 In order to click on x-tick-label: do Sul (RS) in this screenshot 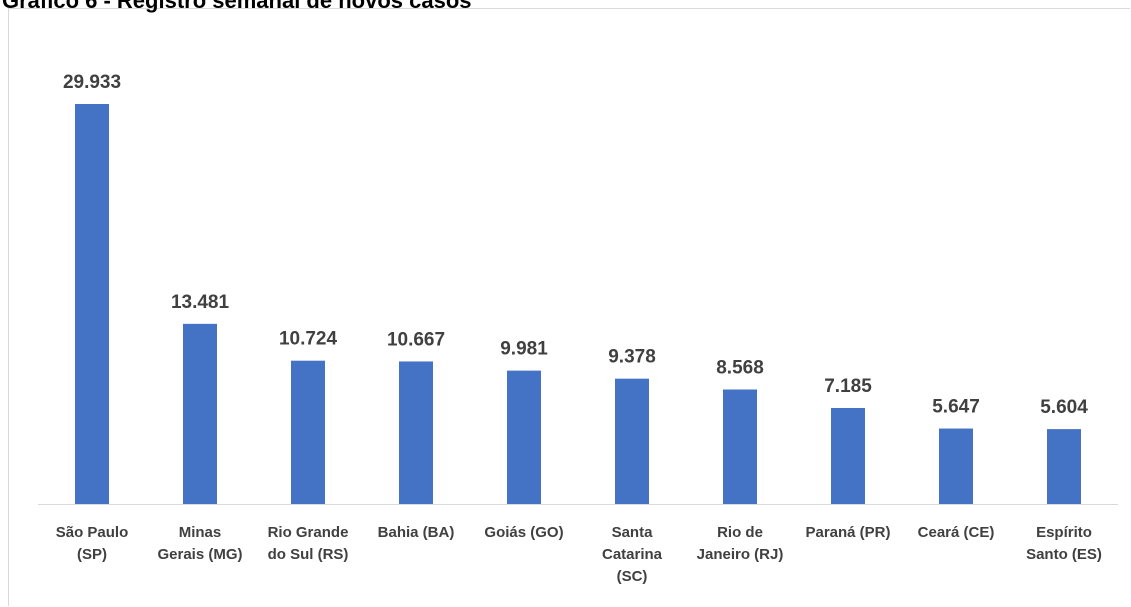, I will do `click(308, 554)`.